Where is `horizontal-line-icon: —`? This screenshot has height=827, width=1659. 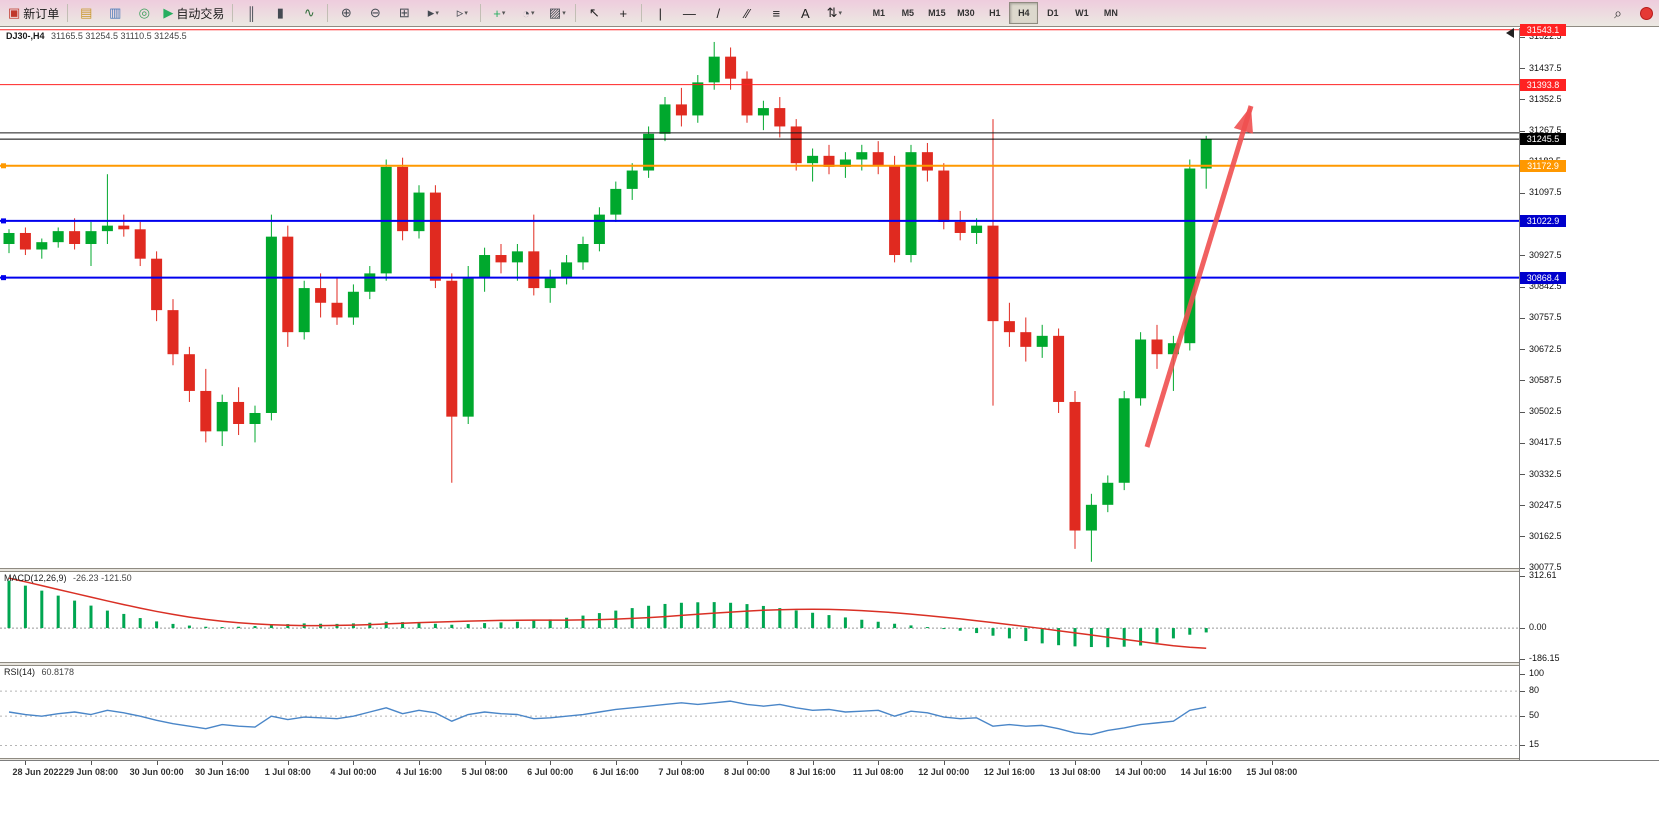 horizontal-line-icon: — is located at coordinates (689, 13).